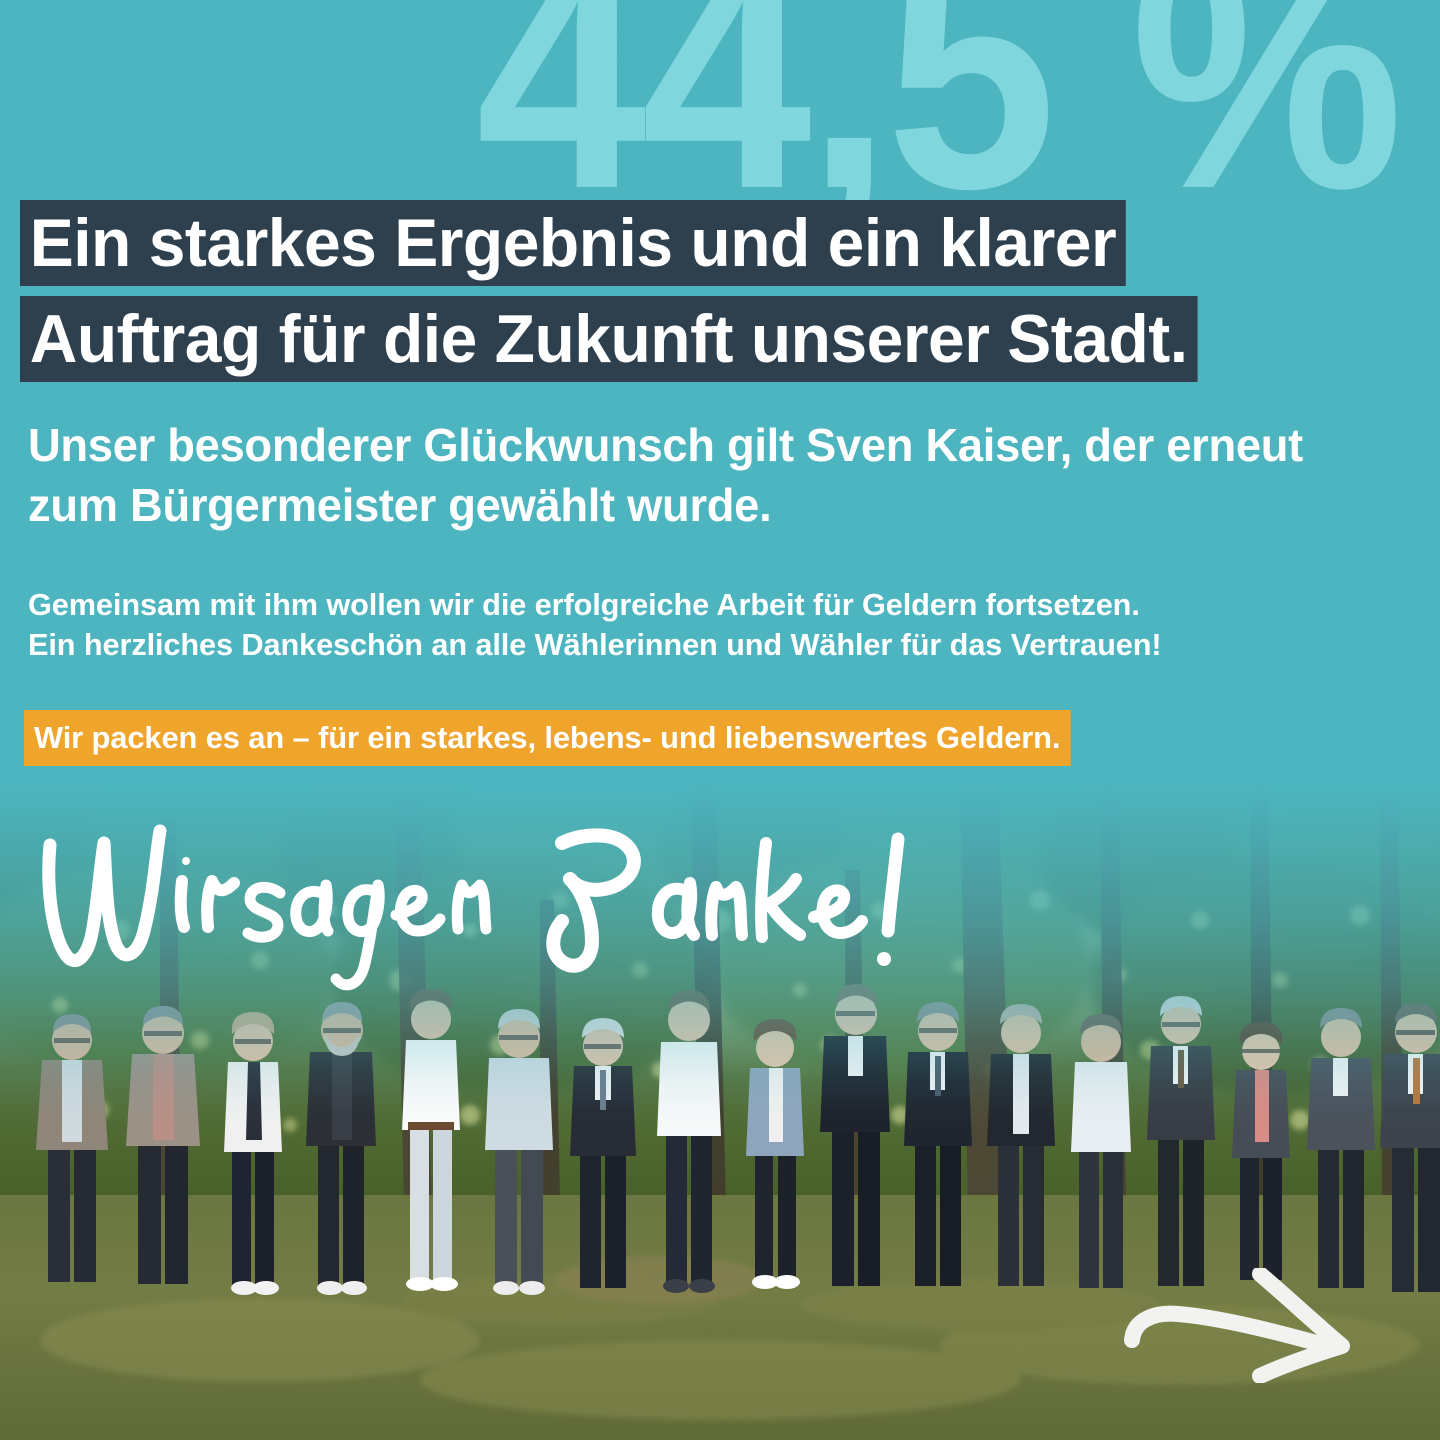 Image resolution: width=1440 pixels, height=1440 pixels. Describe the element at coordinates (940, 128) in the screenshot. I see `result-percentage-watermark: 44,5 %` at that location.